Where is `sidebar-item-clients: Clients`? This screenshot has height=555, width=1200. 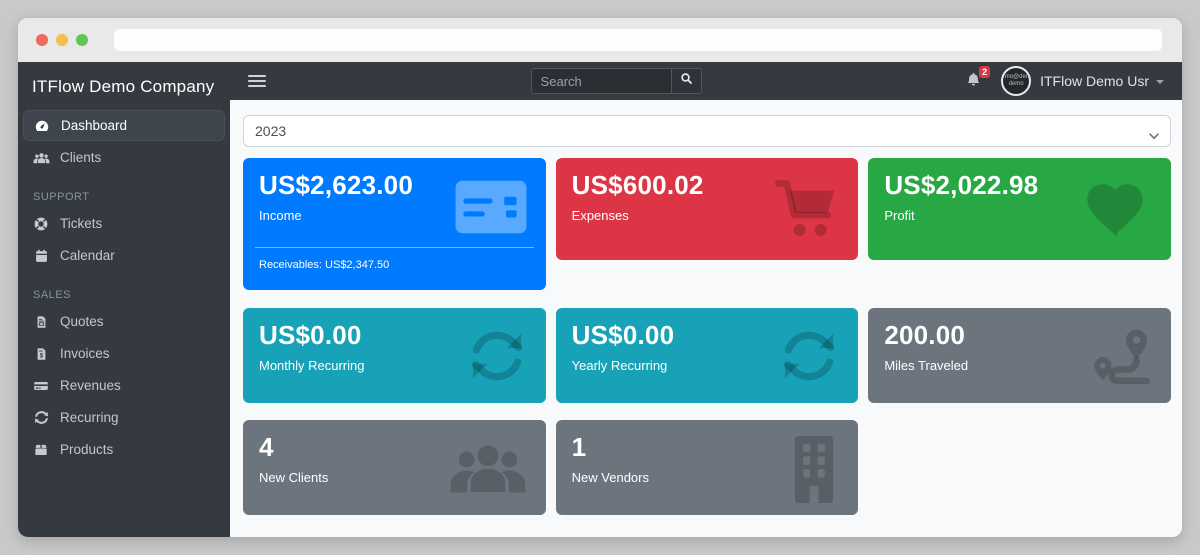 sidebar-item-clients: Clients is located at coordinates (124, 157).